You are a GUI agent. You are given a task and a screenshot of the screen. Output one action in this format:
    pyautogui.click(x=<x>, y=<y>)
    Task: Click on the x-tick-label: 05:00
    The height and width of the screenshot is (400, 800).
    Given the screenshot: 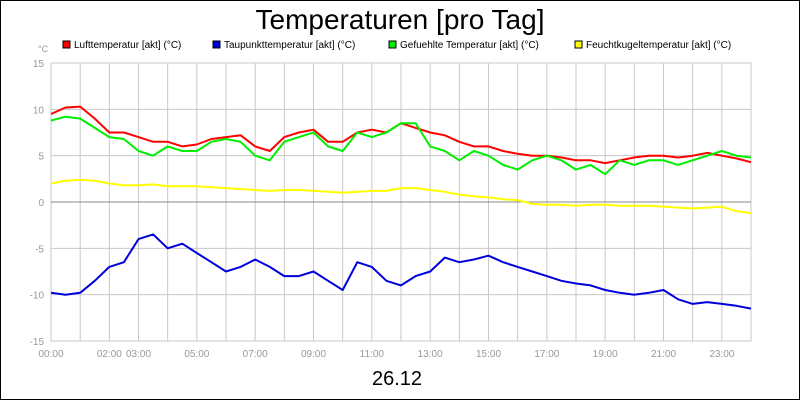 What is the action you would take?
    pyautogui.click(x=196, y=354)
    